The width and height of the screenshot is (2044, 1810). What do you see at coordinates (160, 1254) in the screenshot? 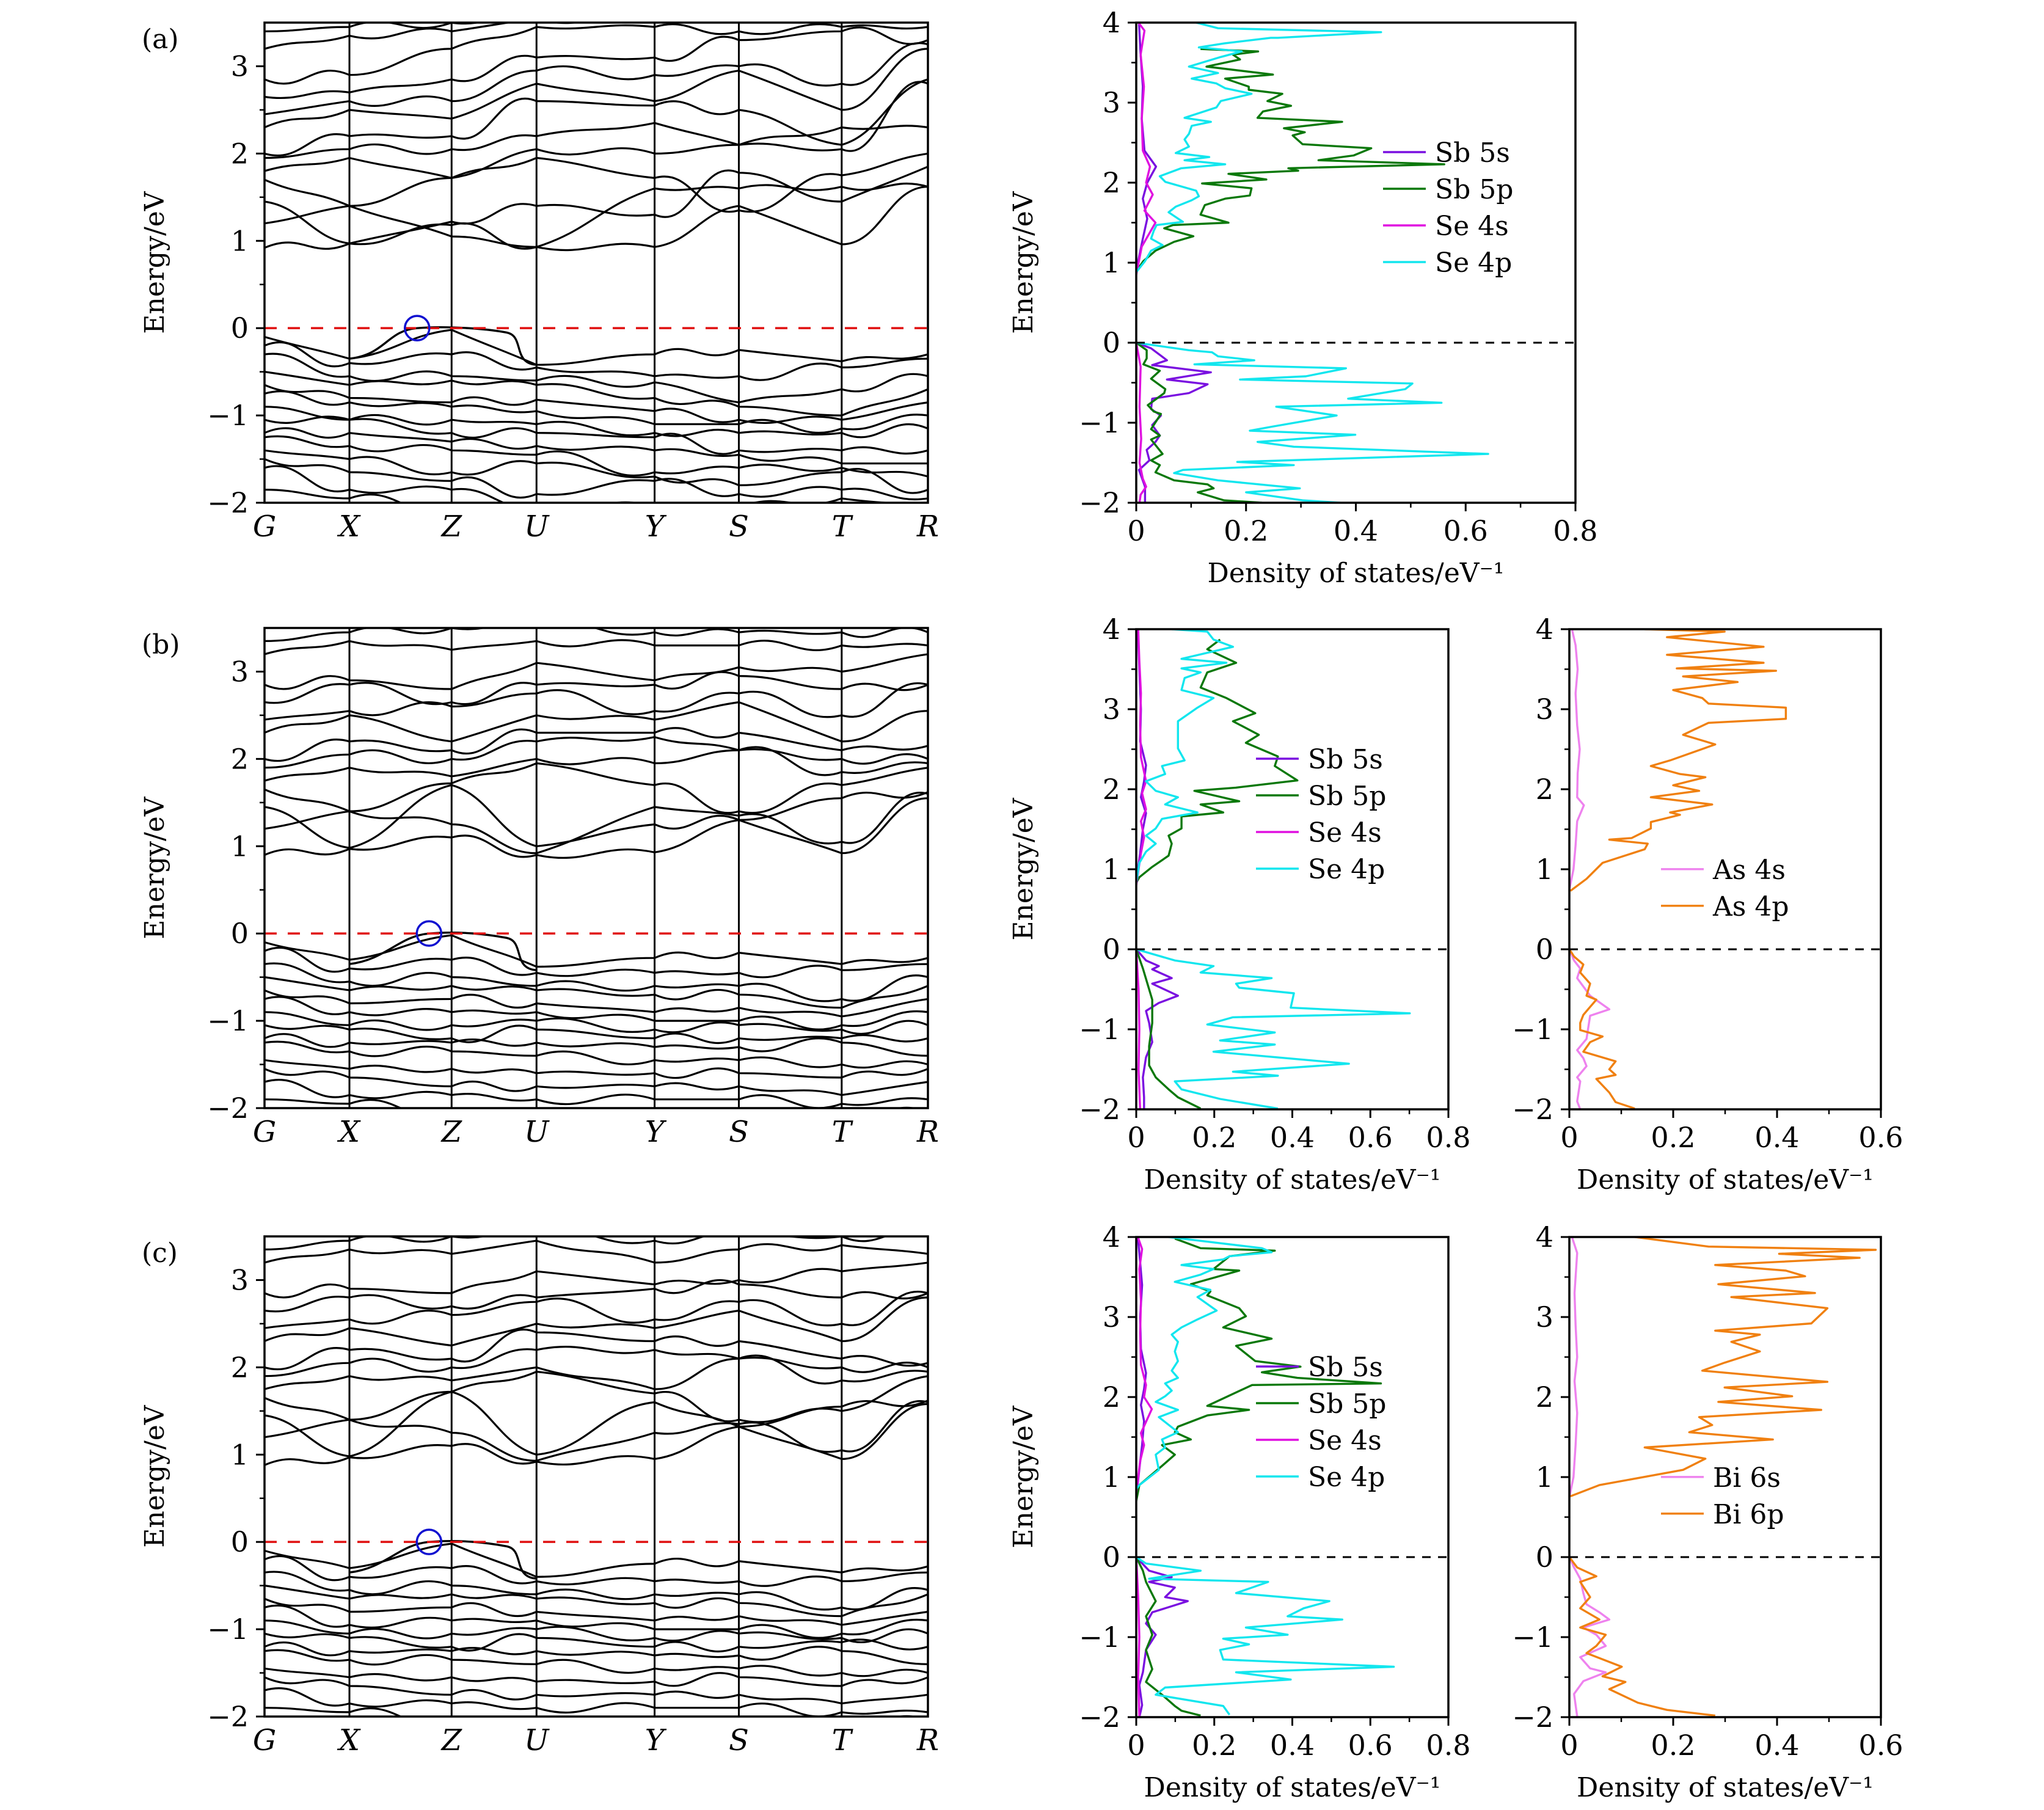
I see `panel-label: (c)` at bounding box center [160, 1254].